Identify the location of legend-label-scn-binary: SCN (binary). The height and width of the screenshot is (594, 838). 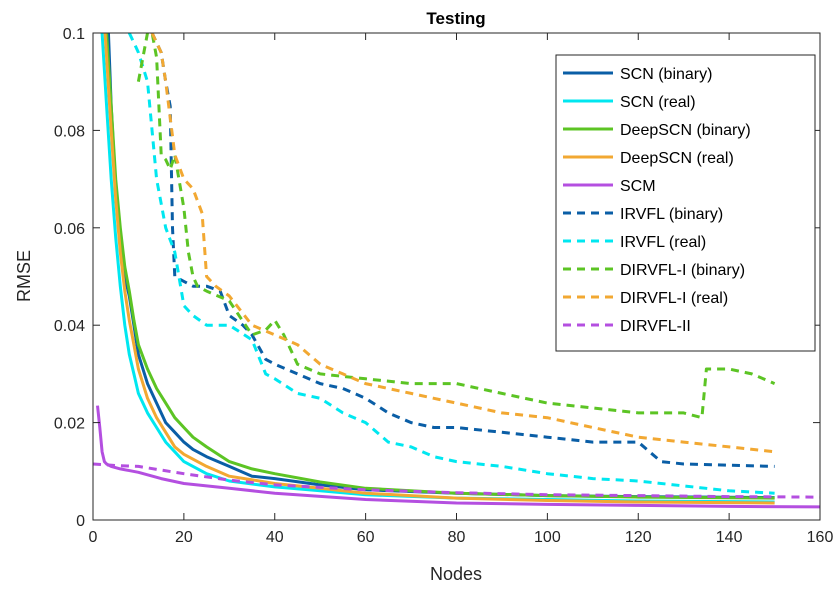
(666, 74).